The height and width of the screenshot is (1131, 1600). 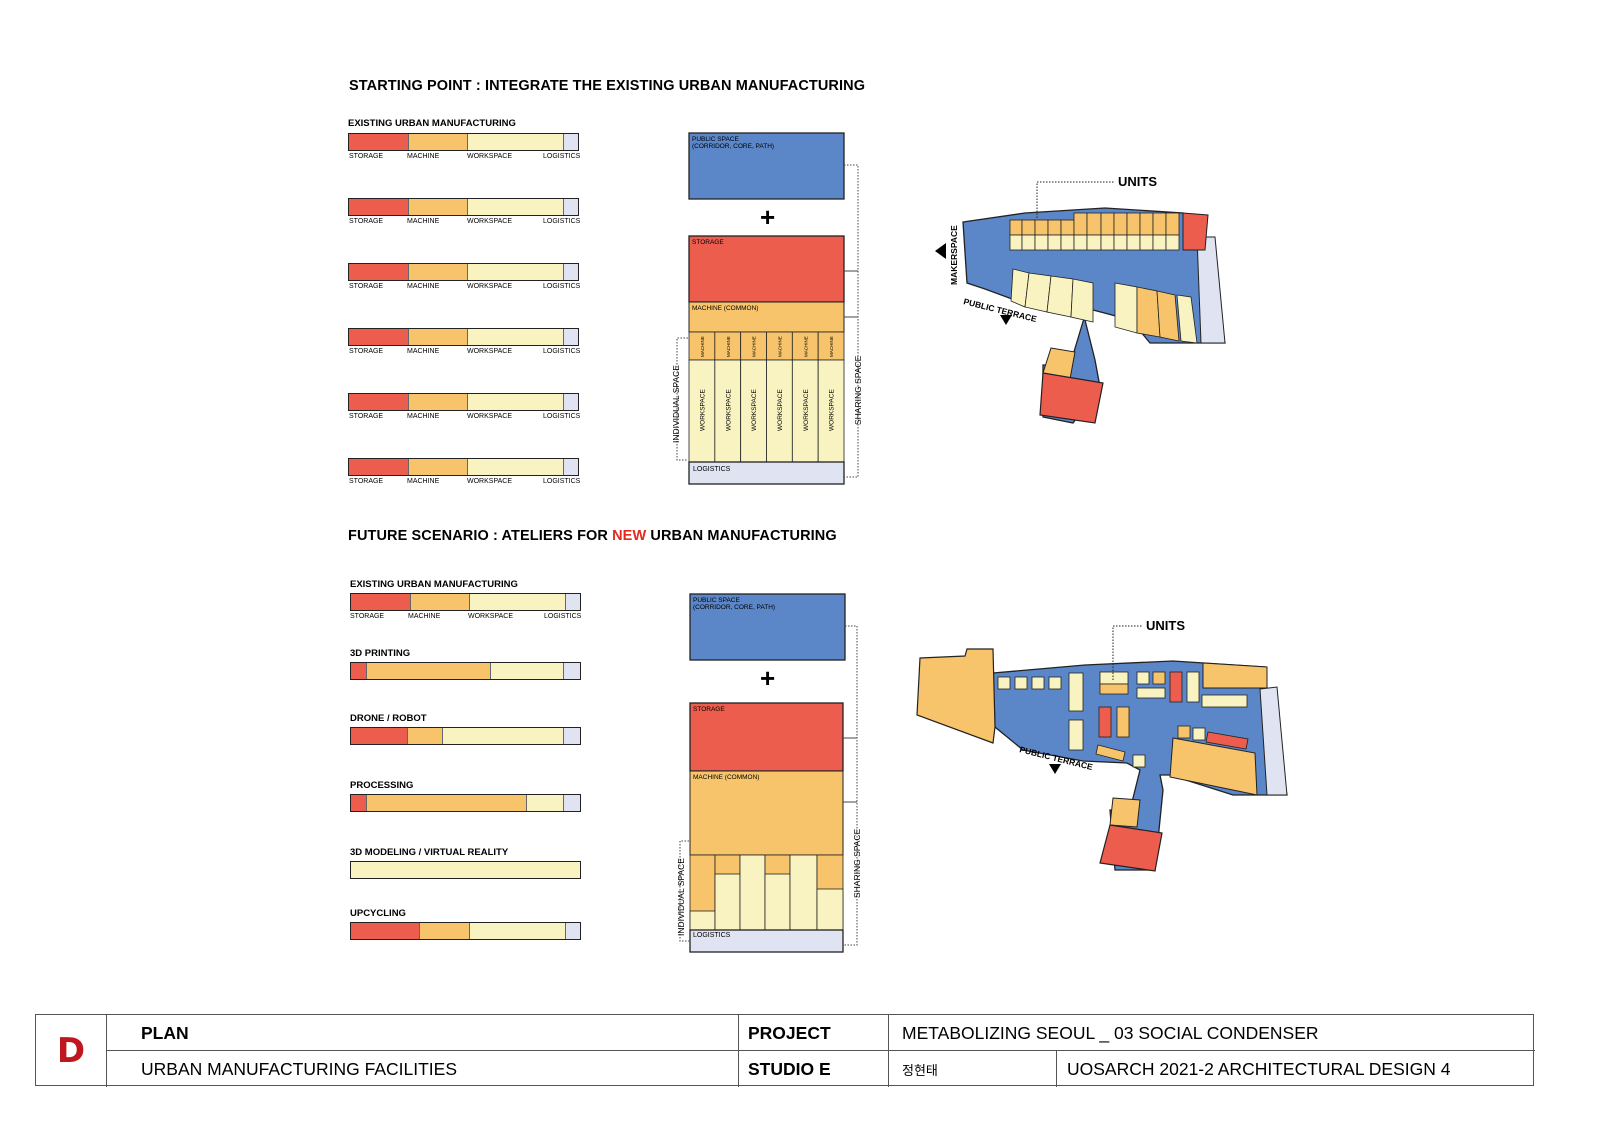 I want to click on plan-label: PLAN, so click(x=165, y=1032).